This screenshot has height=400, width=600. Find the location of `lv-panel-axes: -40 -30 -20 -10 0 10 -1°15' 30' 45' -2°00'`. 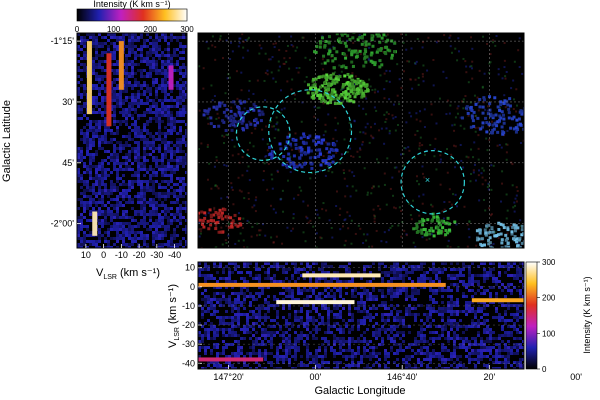

lv-panel-axes: -40 -30 -20 -10 0 10 -1°15' 30' 45' -2°00' is located at coordinates (116, 148).